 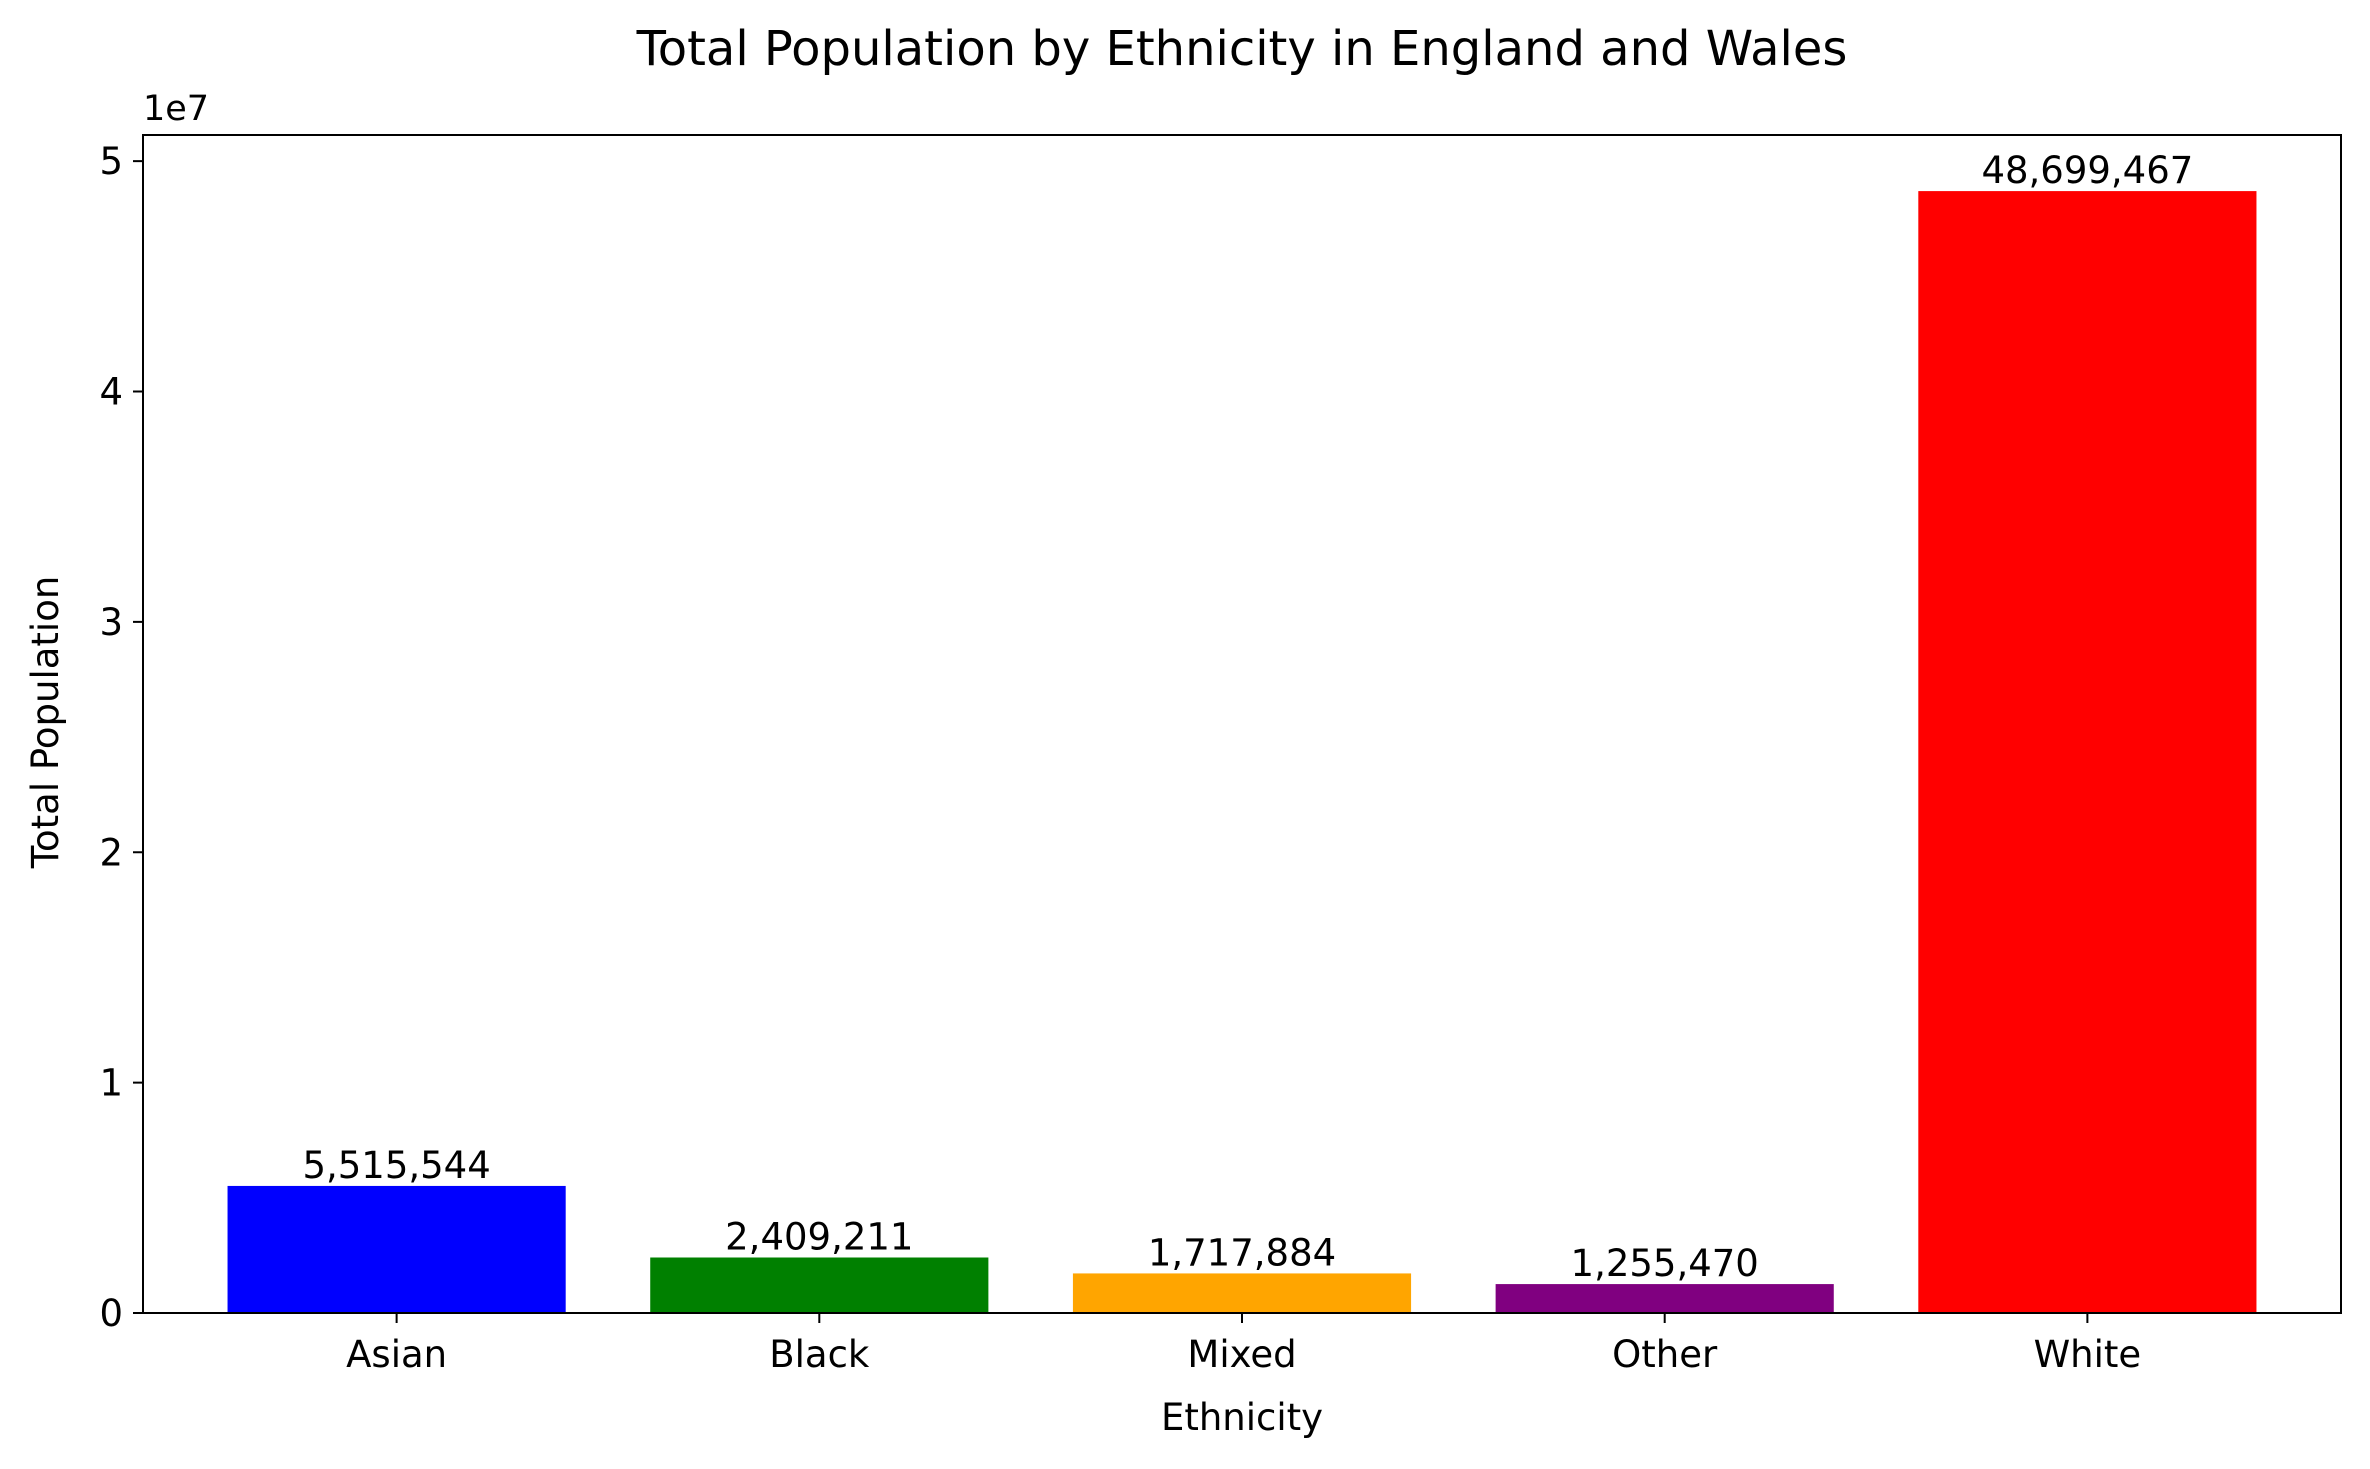 What do you see at coordinates (1665, 1354) in the screenshot?
I see `x-tick-label-other: Other` at bounding box center [1665, 1354].